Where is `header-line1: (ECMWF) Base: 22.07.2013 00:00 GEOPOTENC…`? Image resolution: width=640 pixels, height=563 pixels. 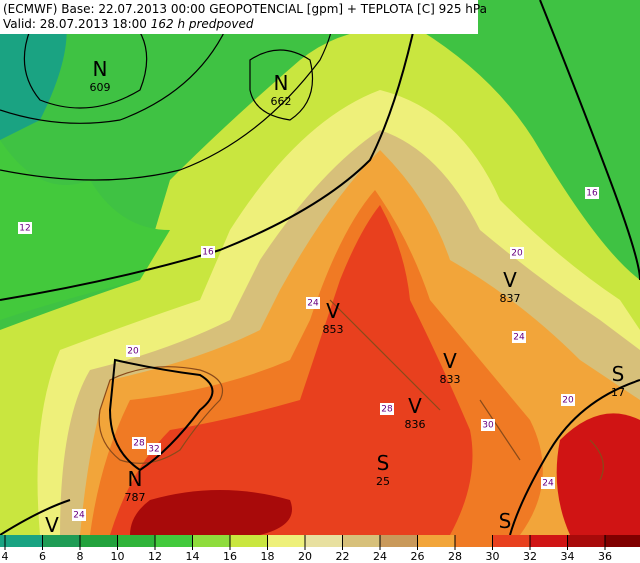
header-line1: (ECMWF) Base: 22.07.2013 00:00 GEOPOTENC… is located at coordinates (245, 9).